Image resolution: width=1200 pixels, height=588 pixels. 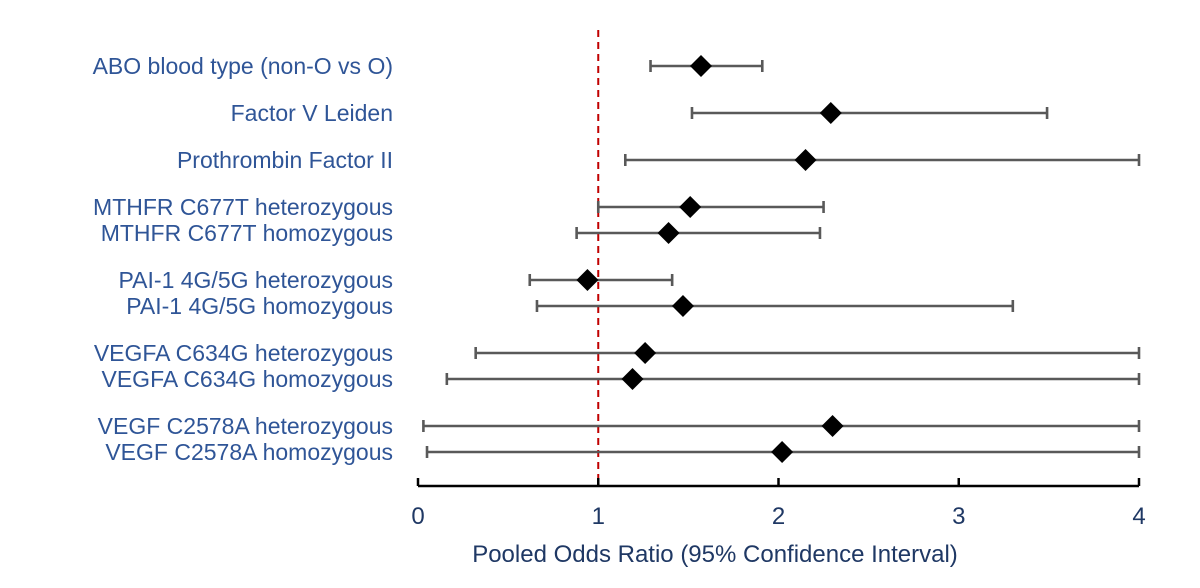 What do you see at coordinates (617, 353) in the screenshot?
I see `forest-row: VEGFA C634G heterozygous` at bounding box center [617, 353].